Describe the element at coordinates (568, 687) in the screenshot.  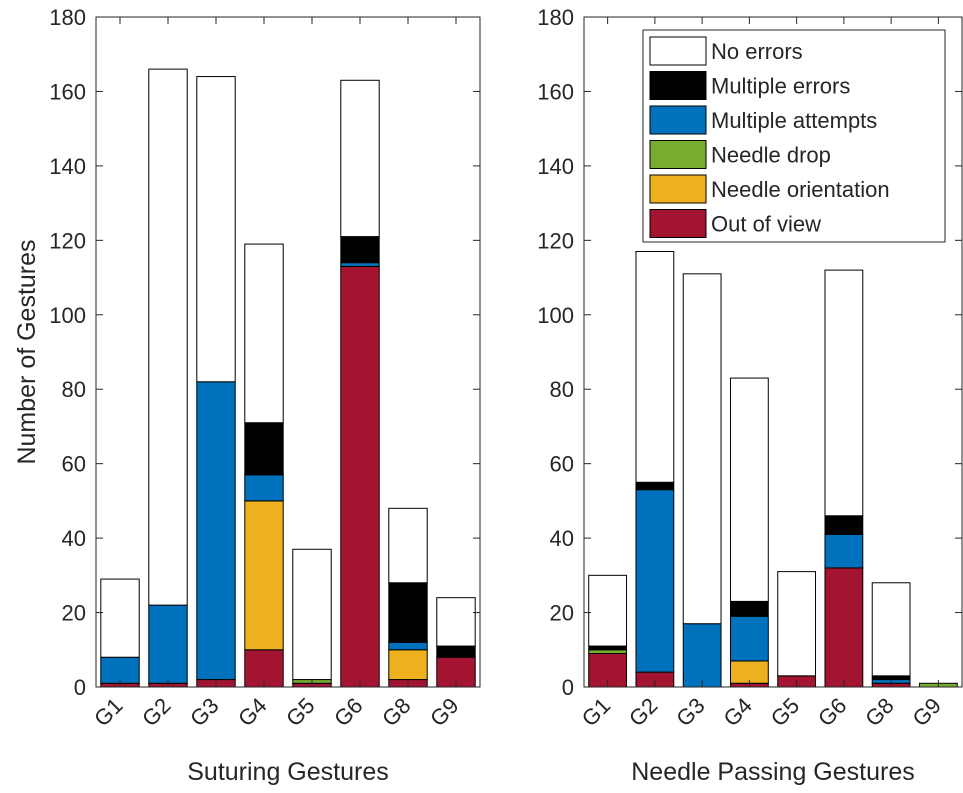
I see `right-ytick-label-0: 0` at that location.